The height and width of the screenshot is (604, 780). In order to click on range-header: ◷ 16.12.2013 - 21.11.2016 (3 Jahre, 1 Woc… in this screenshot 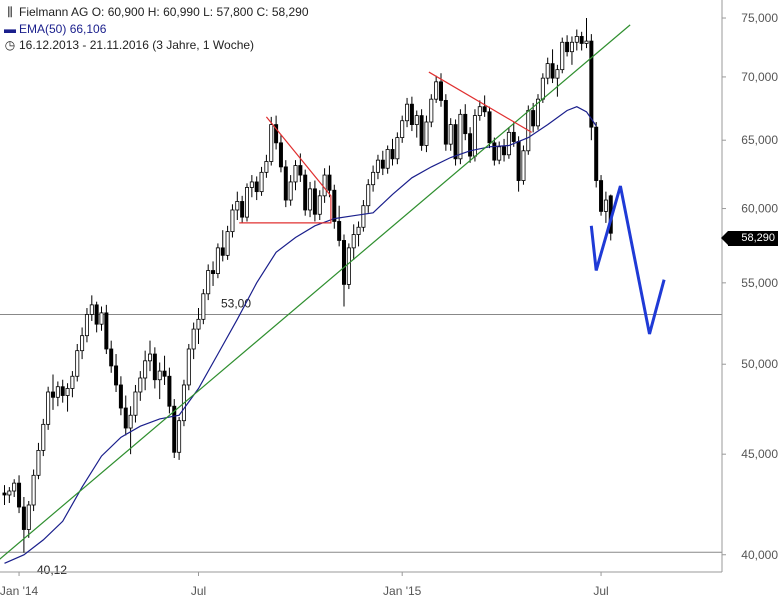, I will do `click(129, 45)`.